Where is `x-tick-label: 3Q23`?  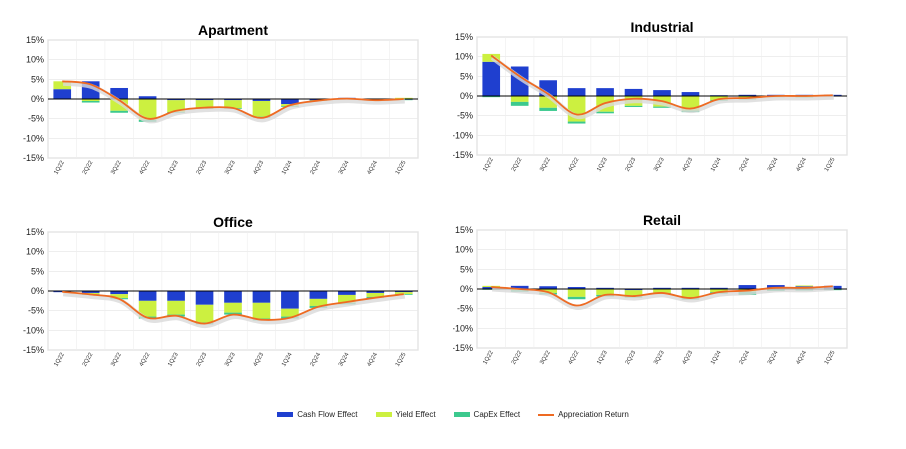
x-tick-label: 3Q23 is located at coordinates (659, 357).